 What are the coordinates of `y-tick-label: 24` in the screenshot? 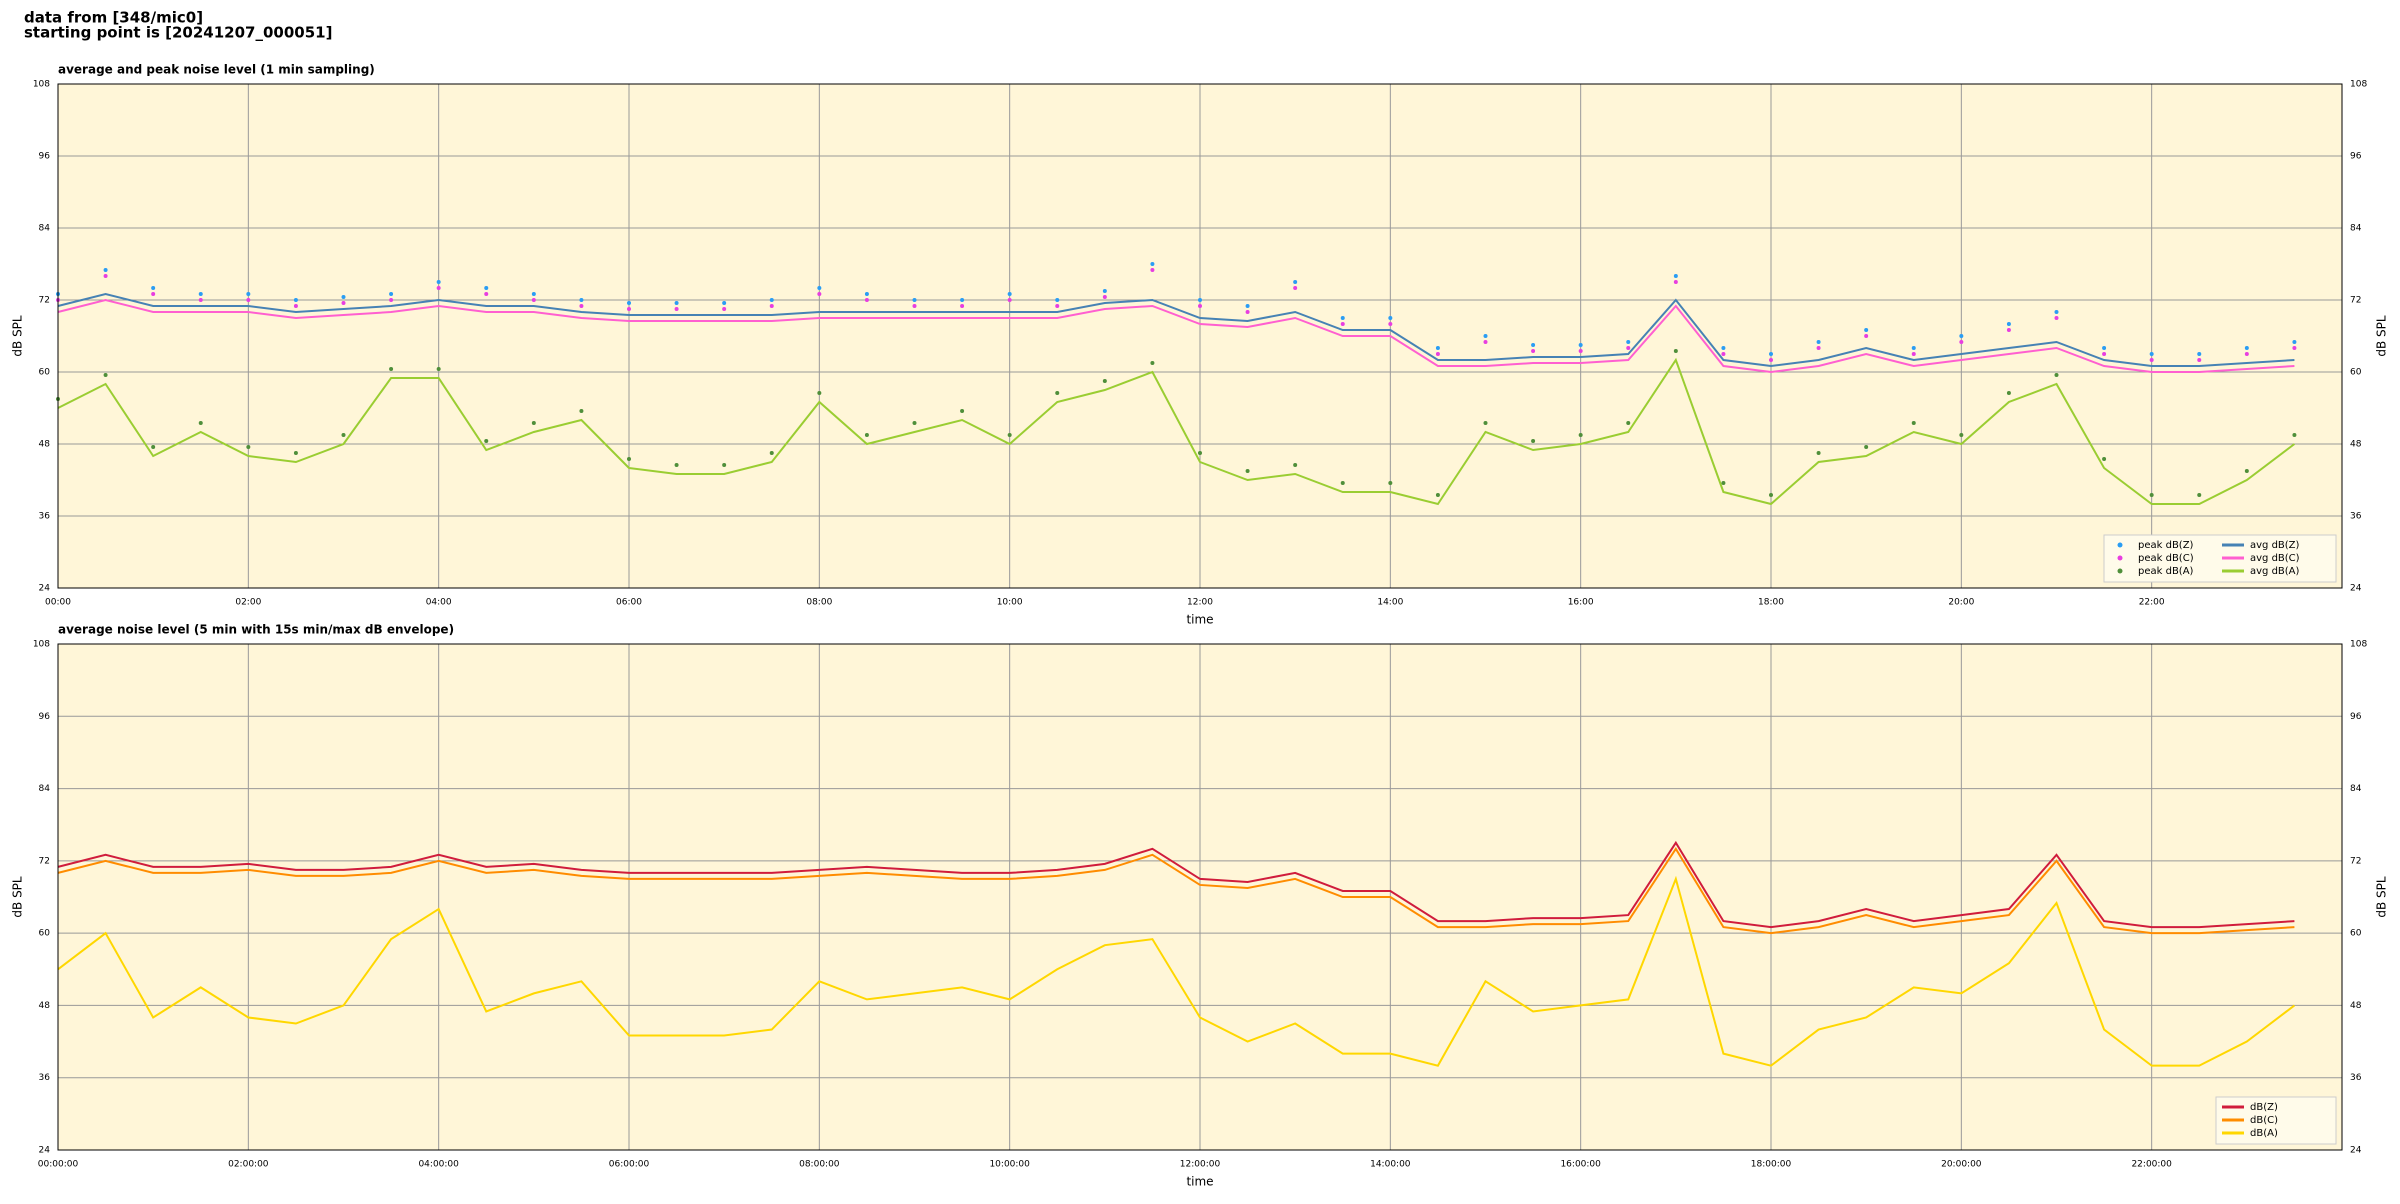 It's located at (45, 589).